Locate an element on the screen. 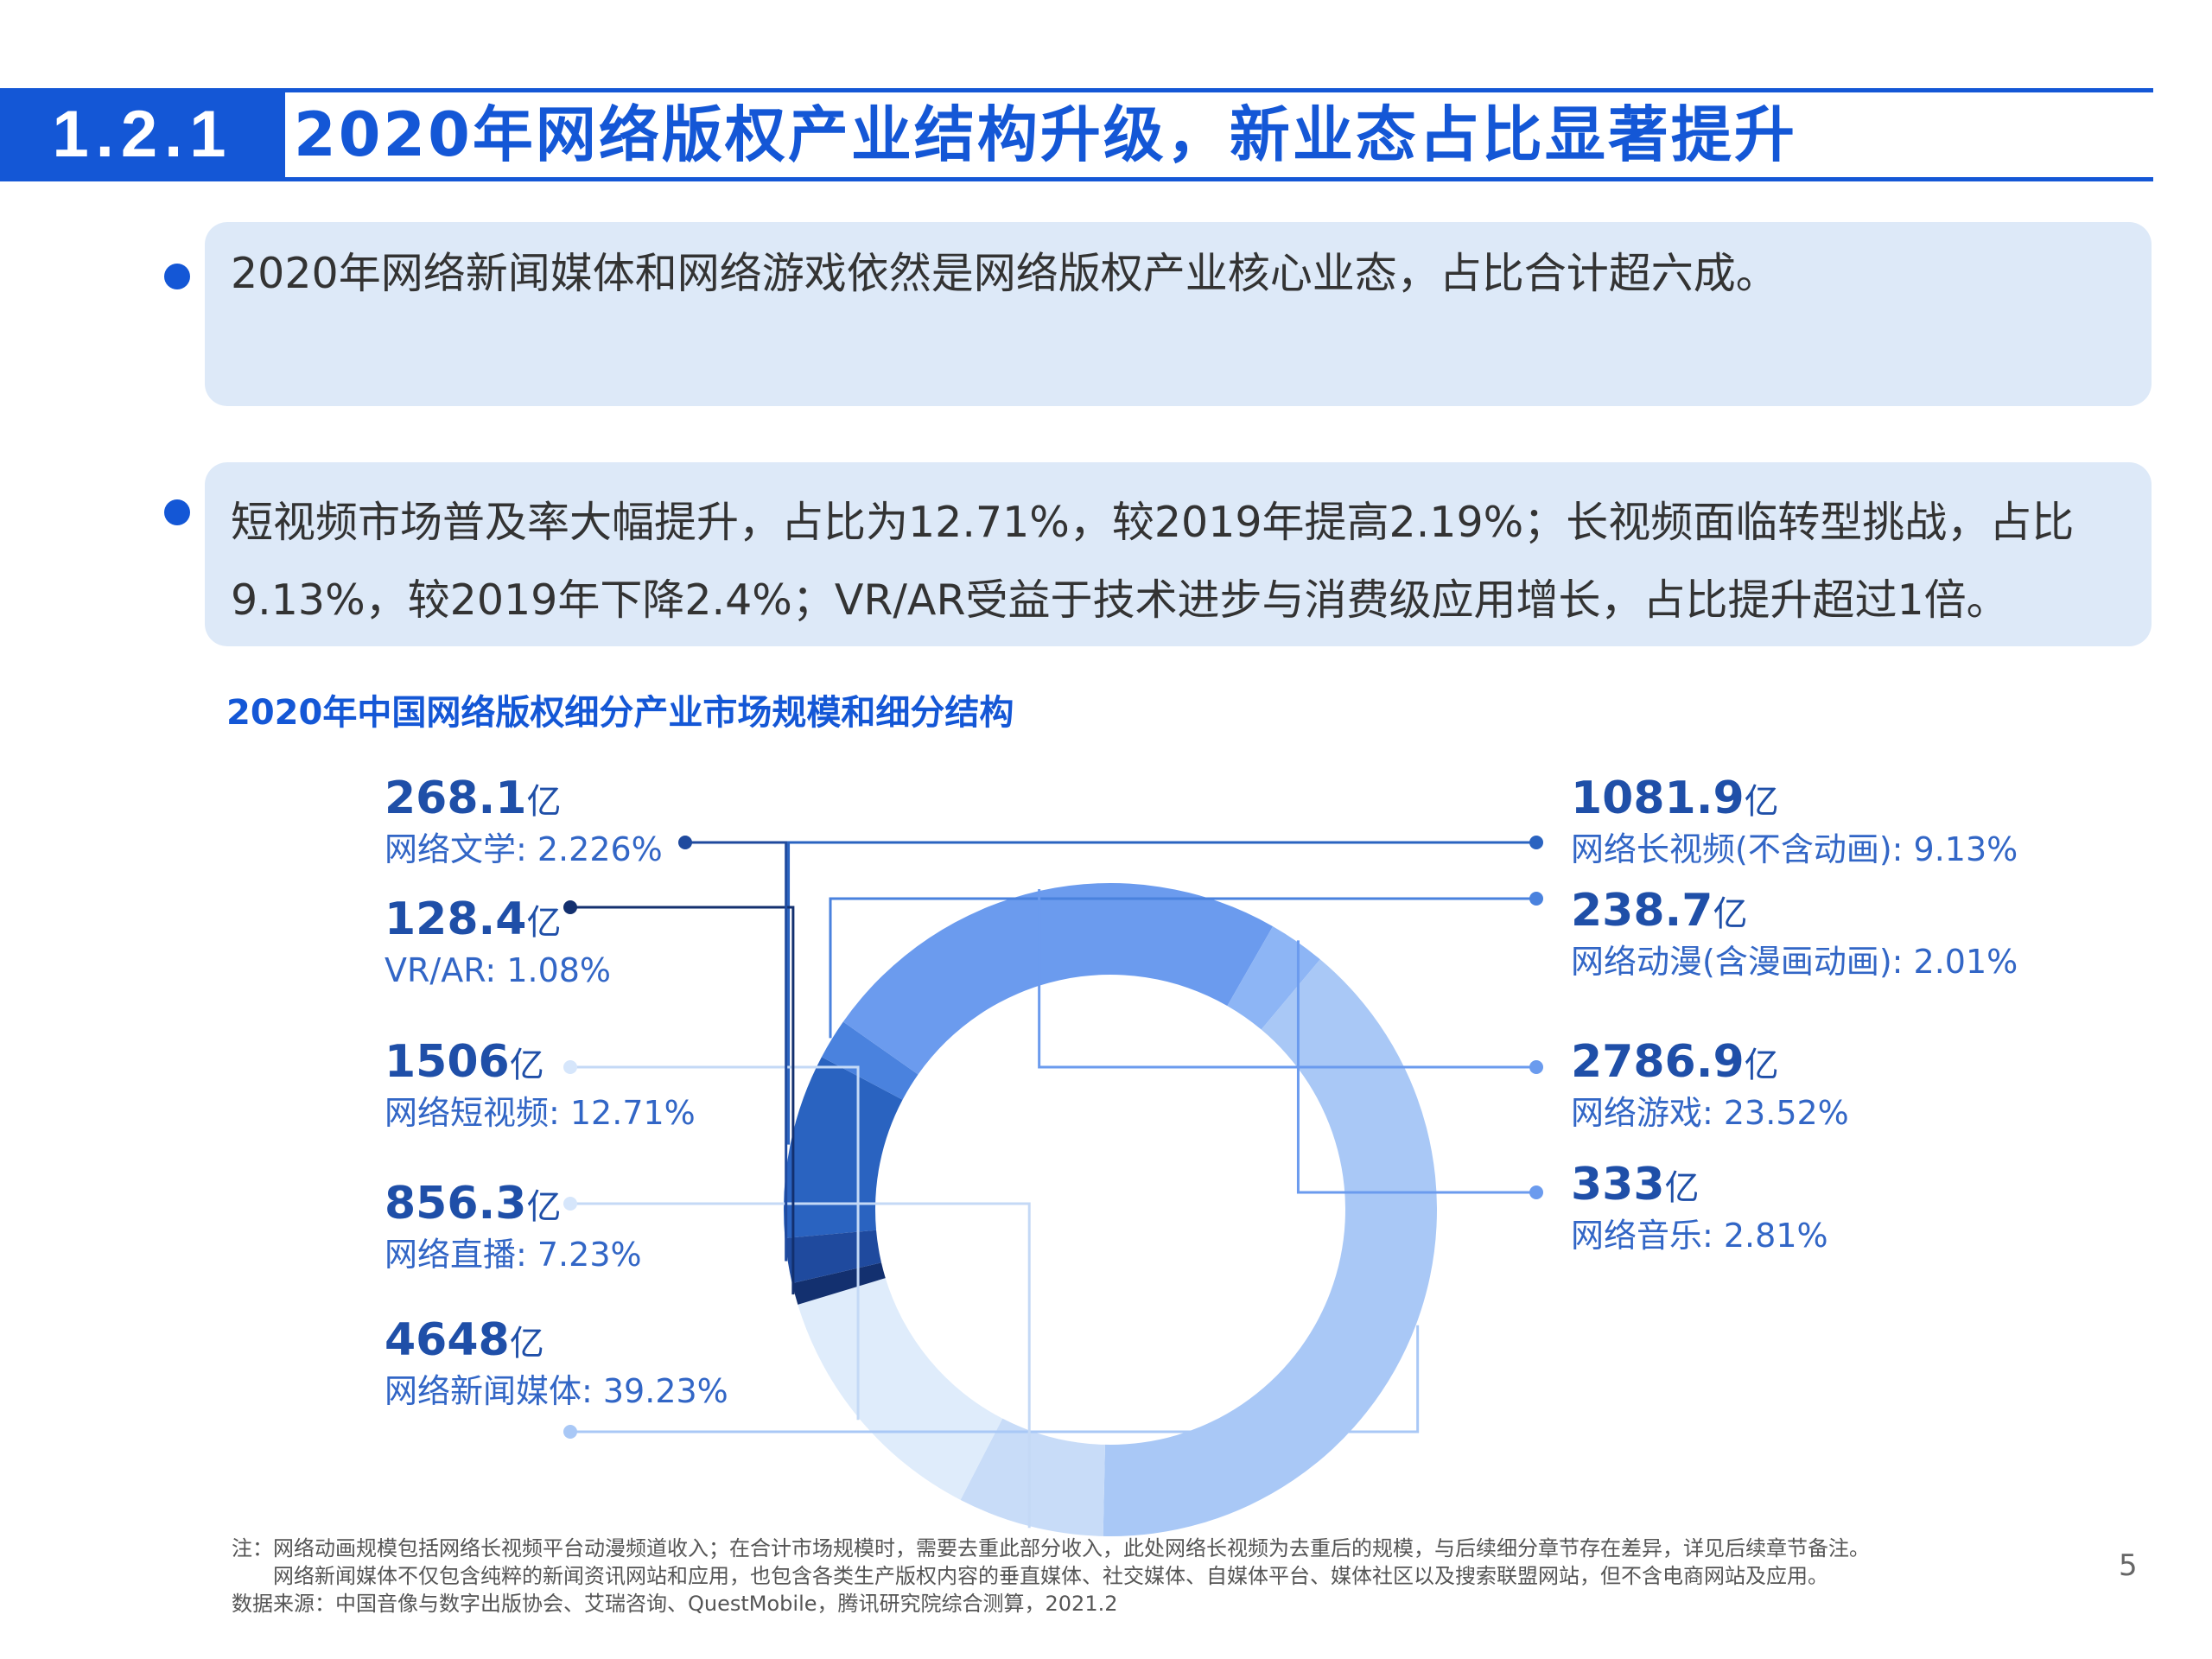 This screenshot has width=2212, height=1659. slice-name-share: 网络直播: 7.23% is located at coordinates (513, 1255).